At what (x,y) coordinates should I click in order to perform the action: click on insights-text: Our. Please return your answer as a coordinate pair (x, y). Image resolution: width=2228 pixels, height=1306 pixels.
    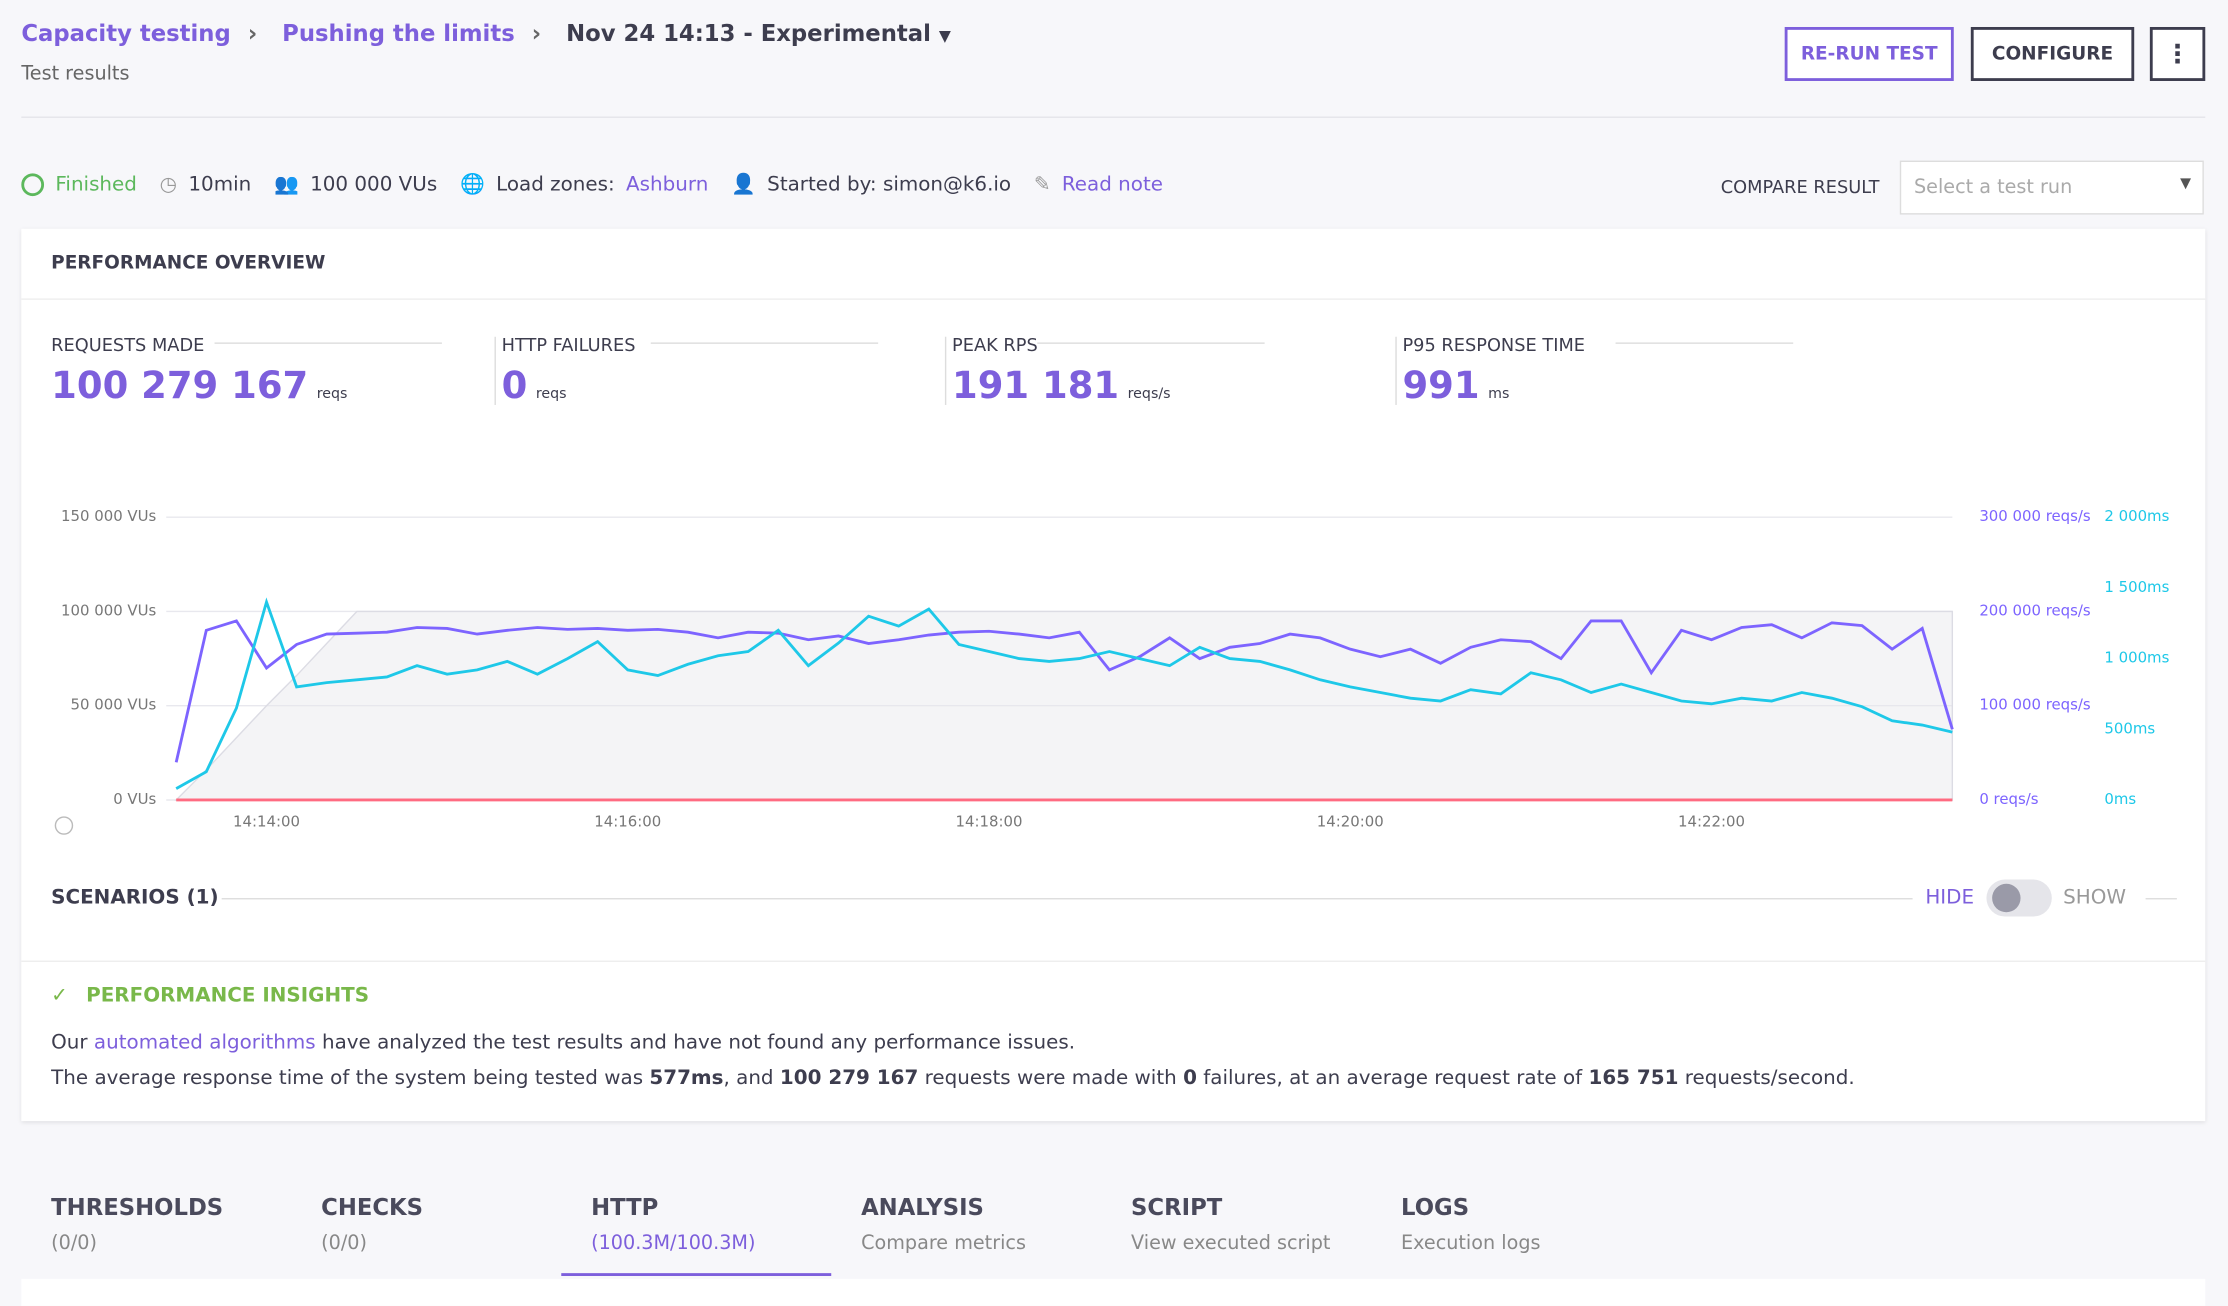
    Looking at the image, I should click on (72, 1043).